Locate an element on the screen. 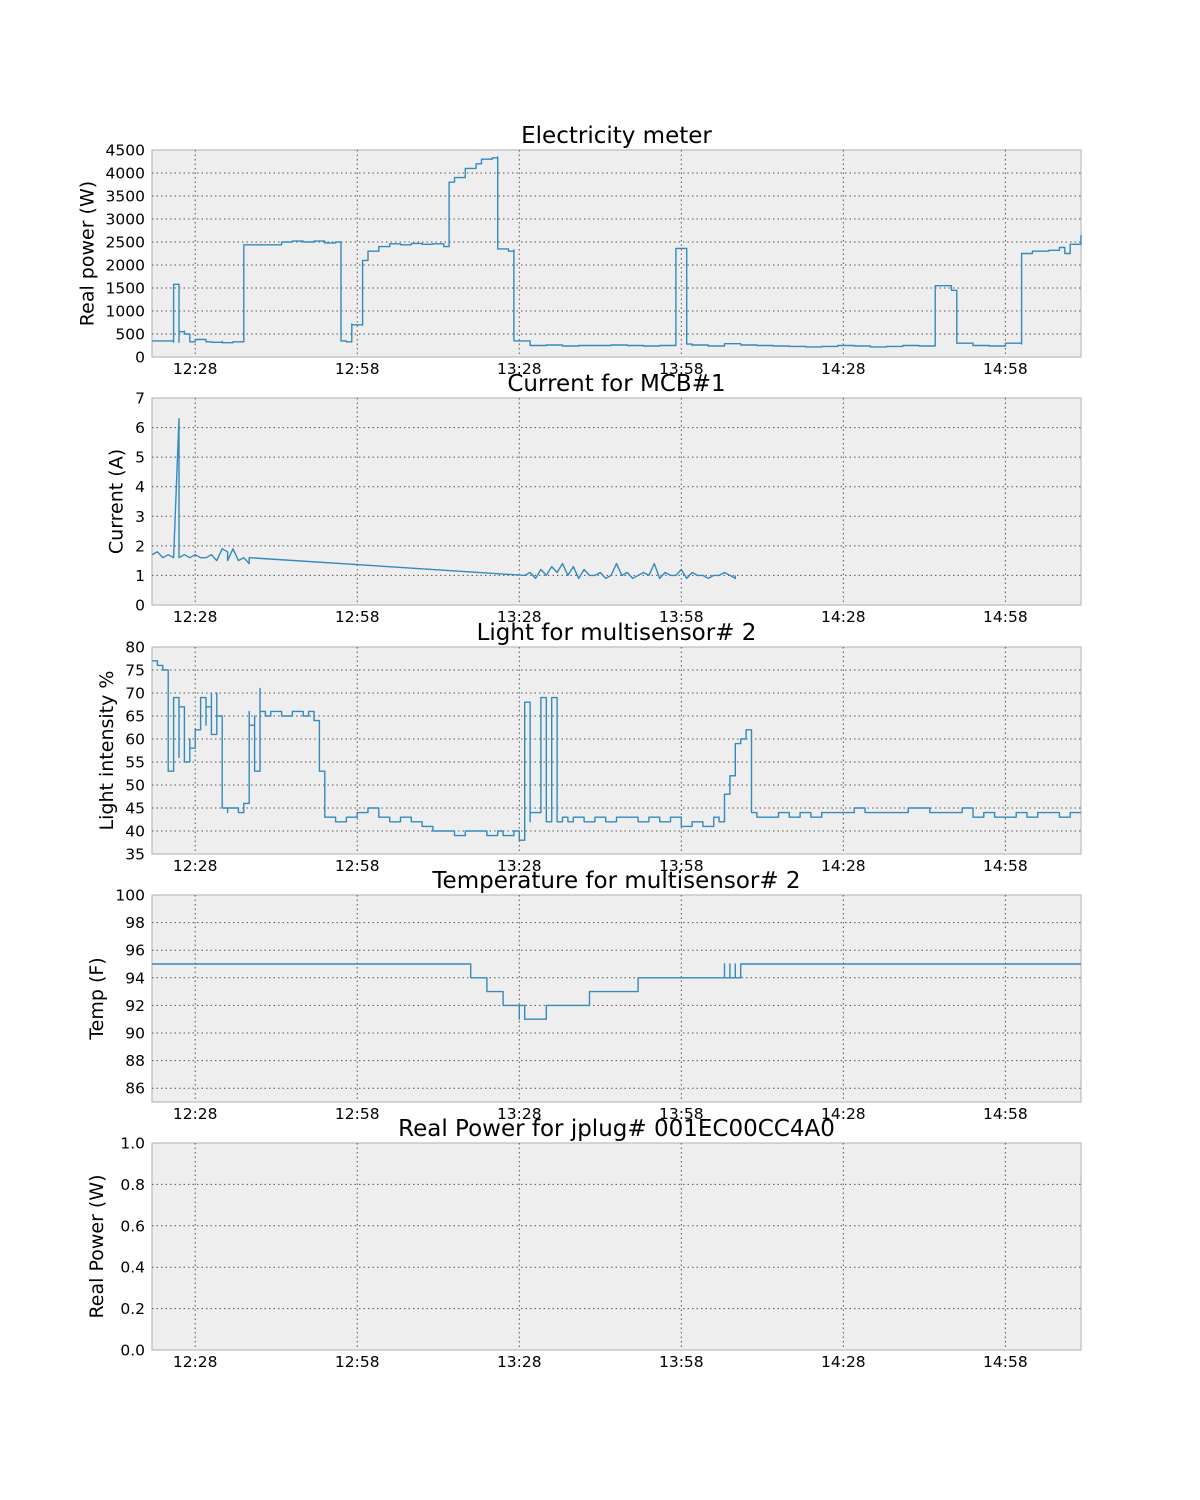  y-tick-label: 94 is located at coordinates (135, 978).